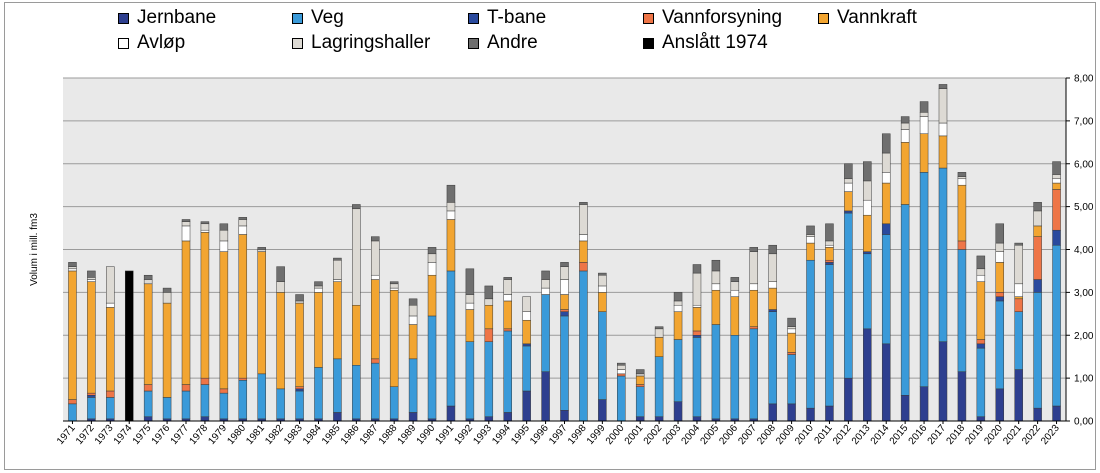 The image size is (1100, 473). What do you see at coordinates (659, 419) in the screenshot?
I see `bar-segment-jernbane-2002` at bounding box center [659, 419].